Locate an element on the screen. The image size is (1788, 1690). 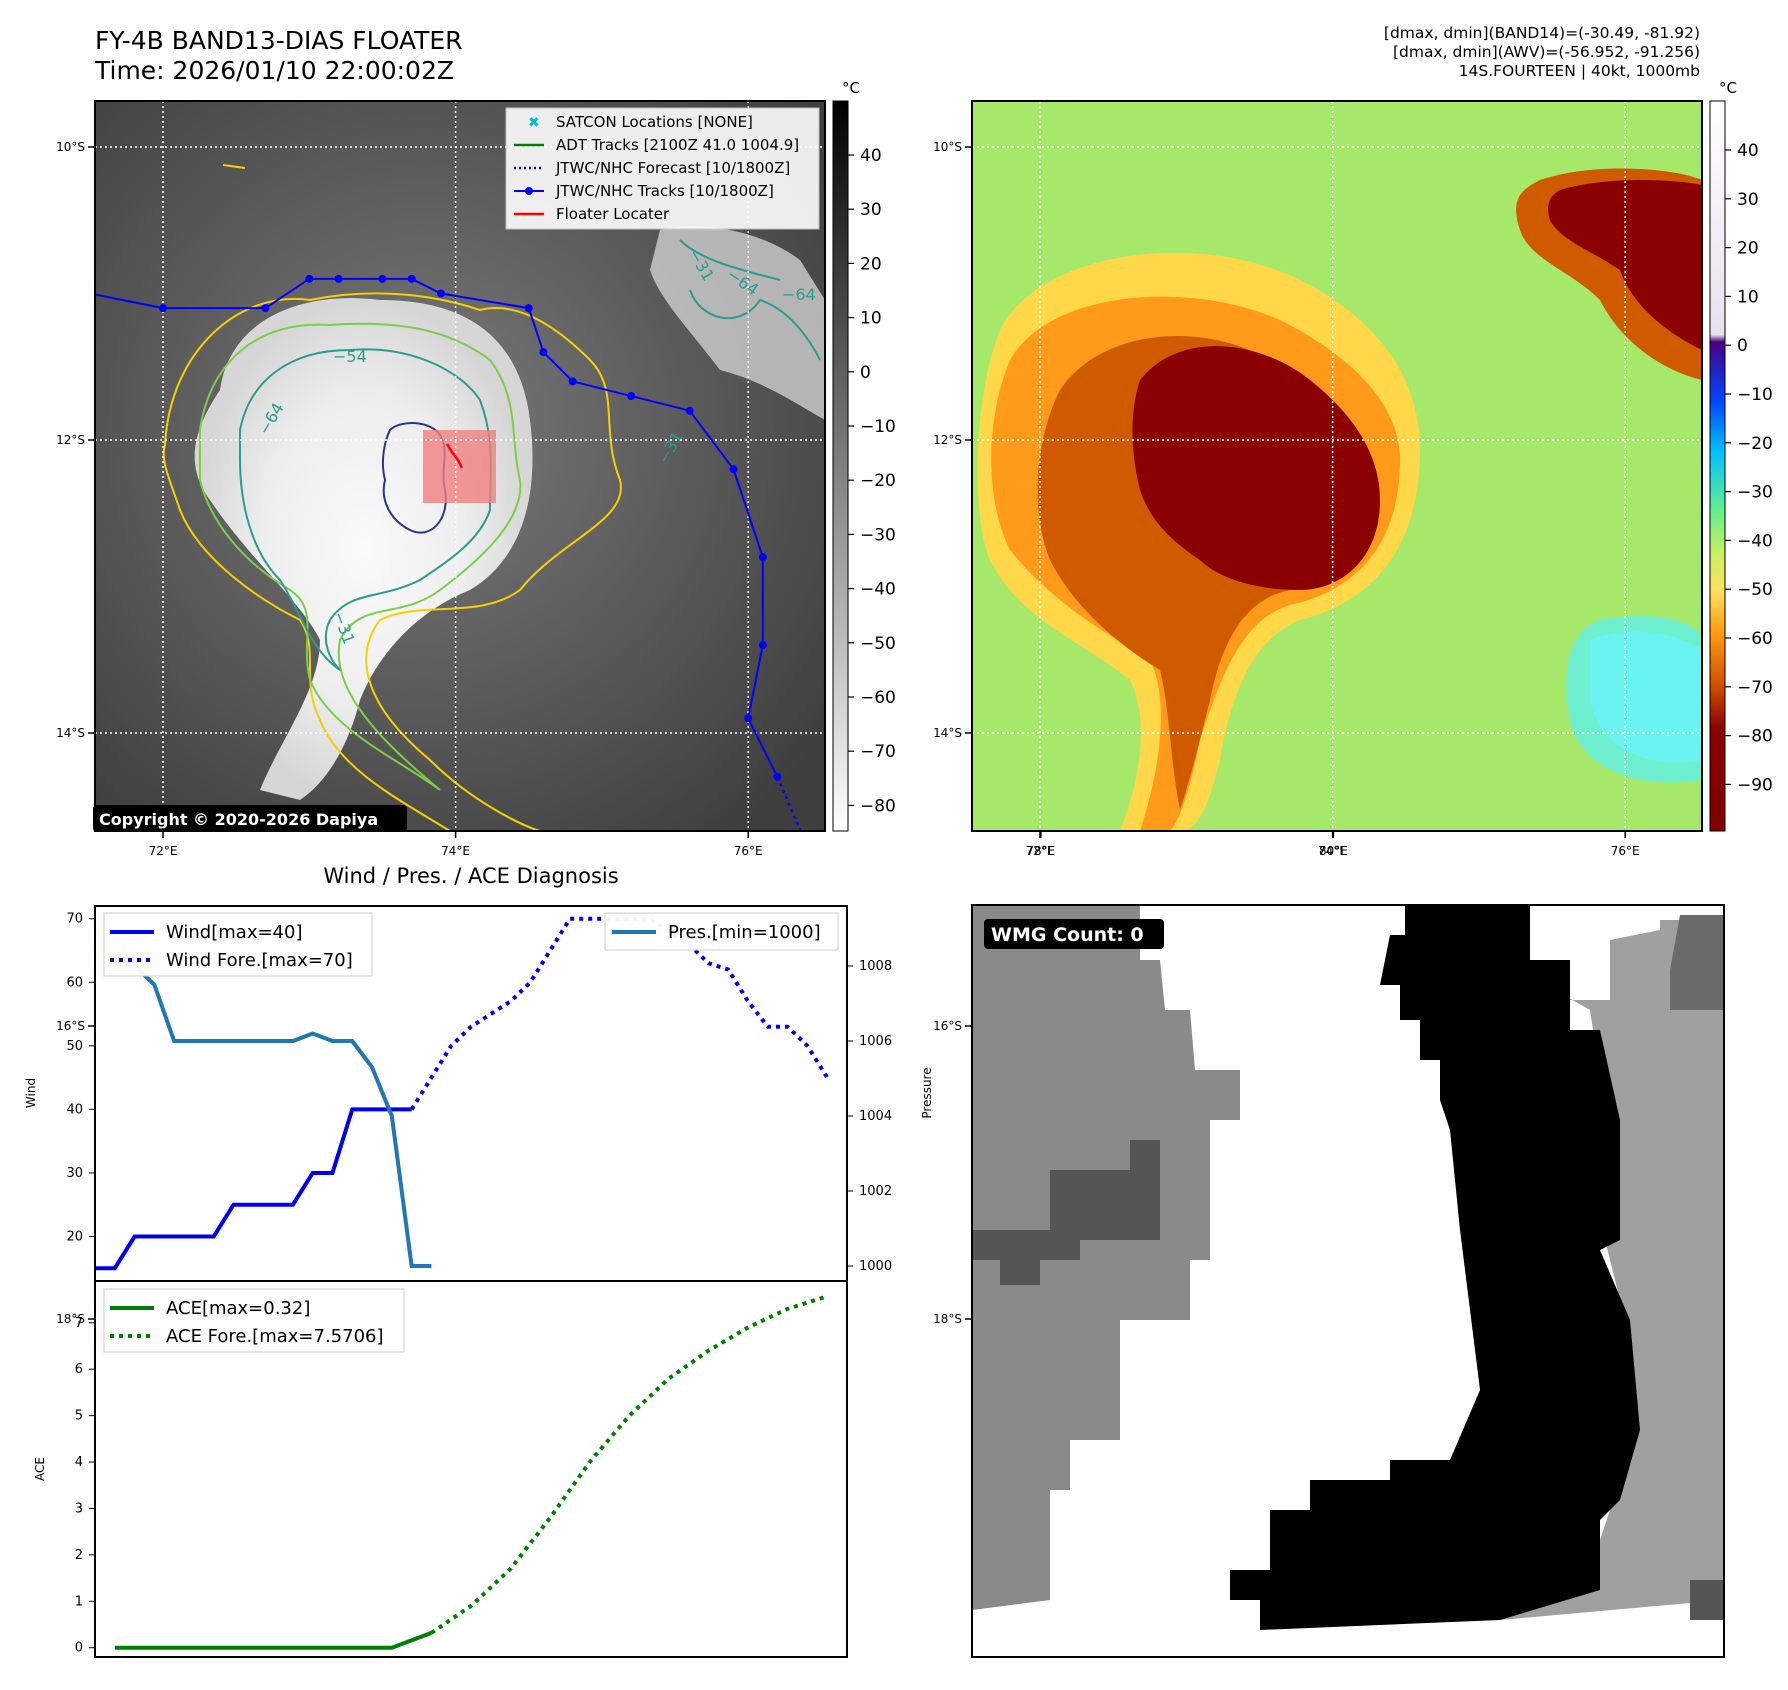
legend-label: SATCON Locations [NONE] is located at coordinates (654, 122).